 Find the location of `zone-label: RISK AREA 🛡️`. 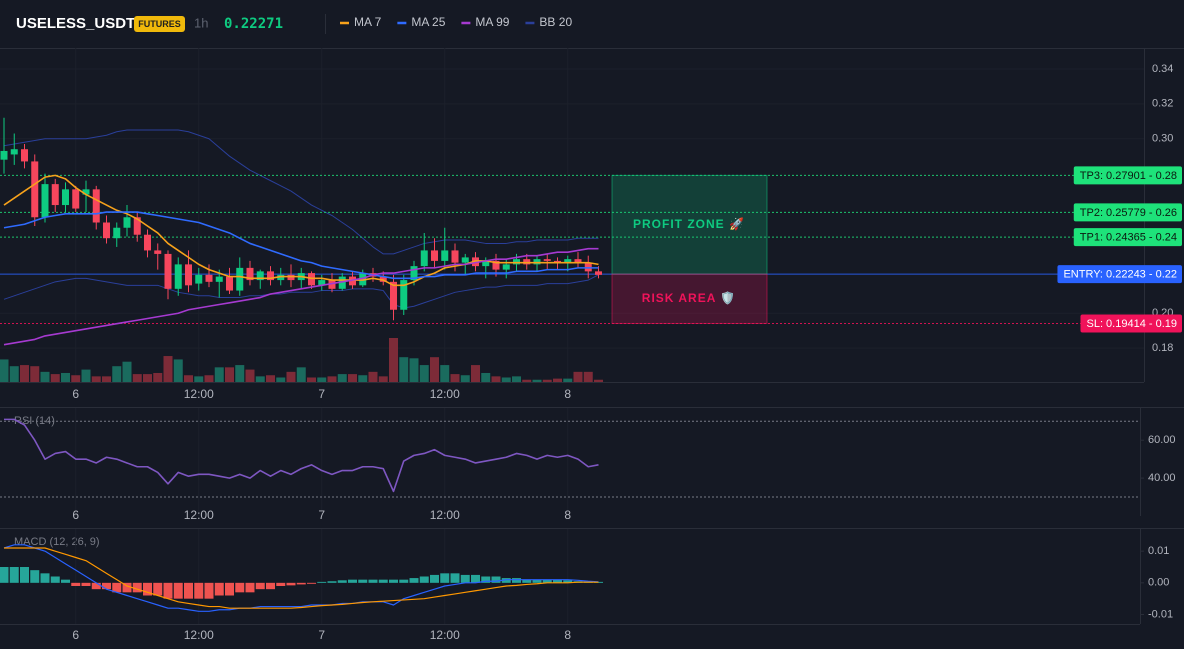

zone-label: RISK AREA 🛡️ is located at coordinates (689, 298).